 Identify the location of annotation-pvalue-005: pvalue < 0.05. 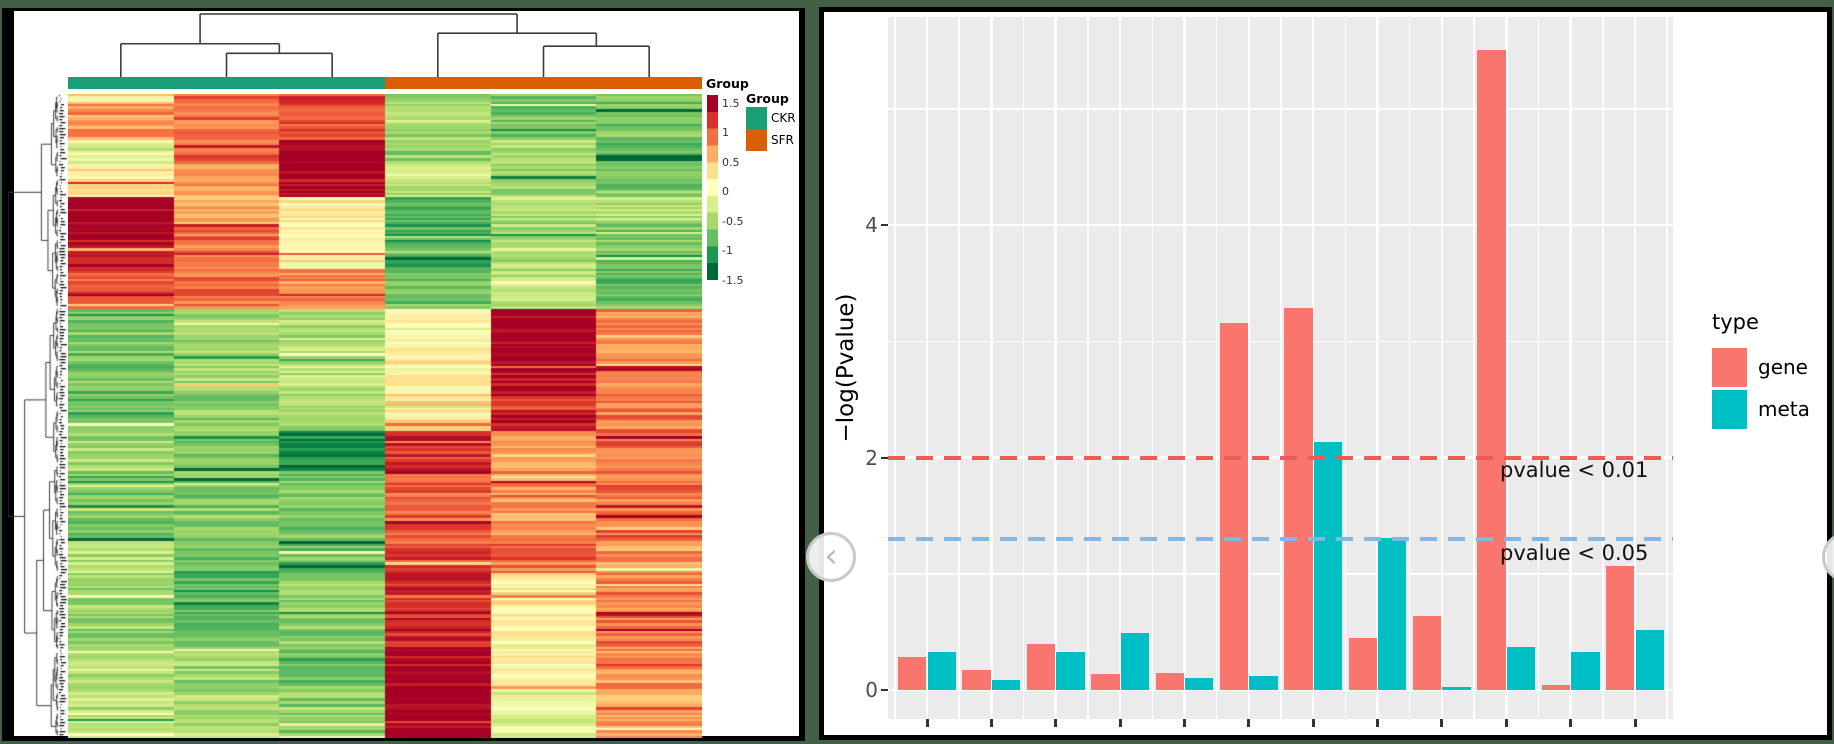
(1574, 553).